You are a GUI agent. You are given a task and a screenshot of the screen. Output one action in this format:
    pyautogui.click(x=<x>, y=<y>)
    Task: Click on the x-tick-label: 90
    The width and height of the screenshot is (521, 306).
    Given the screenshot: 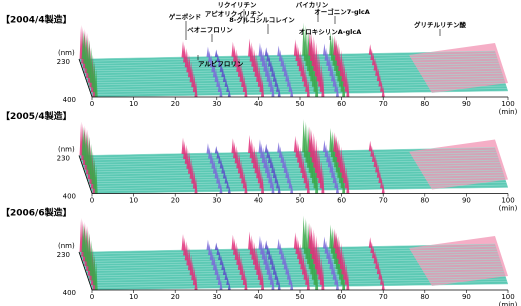 What is the action you would take?
    pyautogui.click(x=466, y=104)
    